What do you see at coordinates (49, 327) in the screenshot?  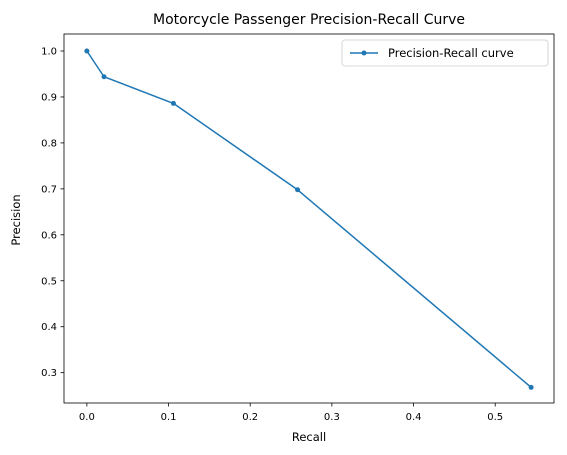 I see `y-tick-label: 0.4` at bounding box center [49, 327].